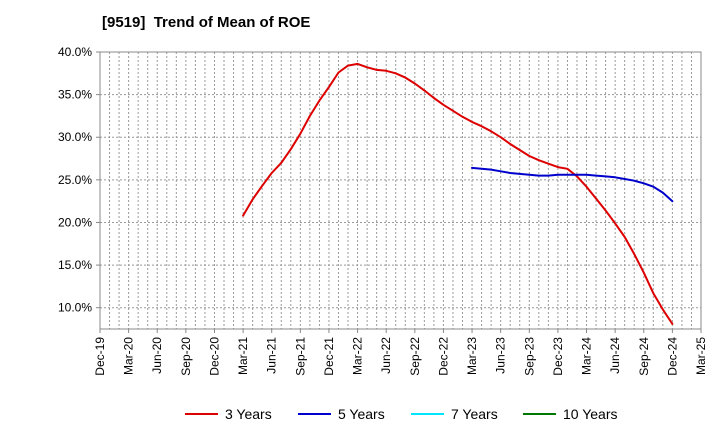 This screenshot has width=720, height=440. Describe the element at coordinates (701, 356) in the screenshot. I see `x-tick-label: Mar-25` at that location.